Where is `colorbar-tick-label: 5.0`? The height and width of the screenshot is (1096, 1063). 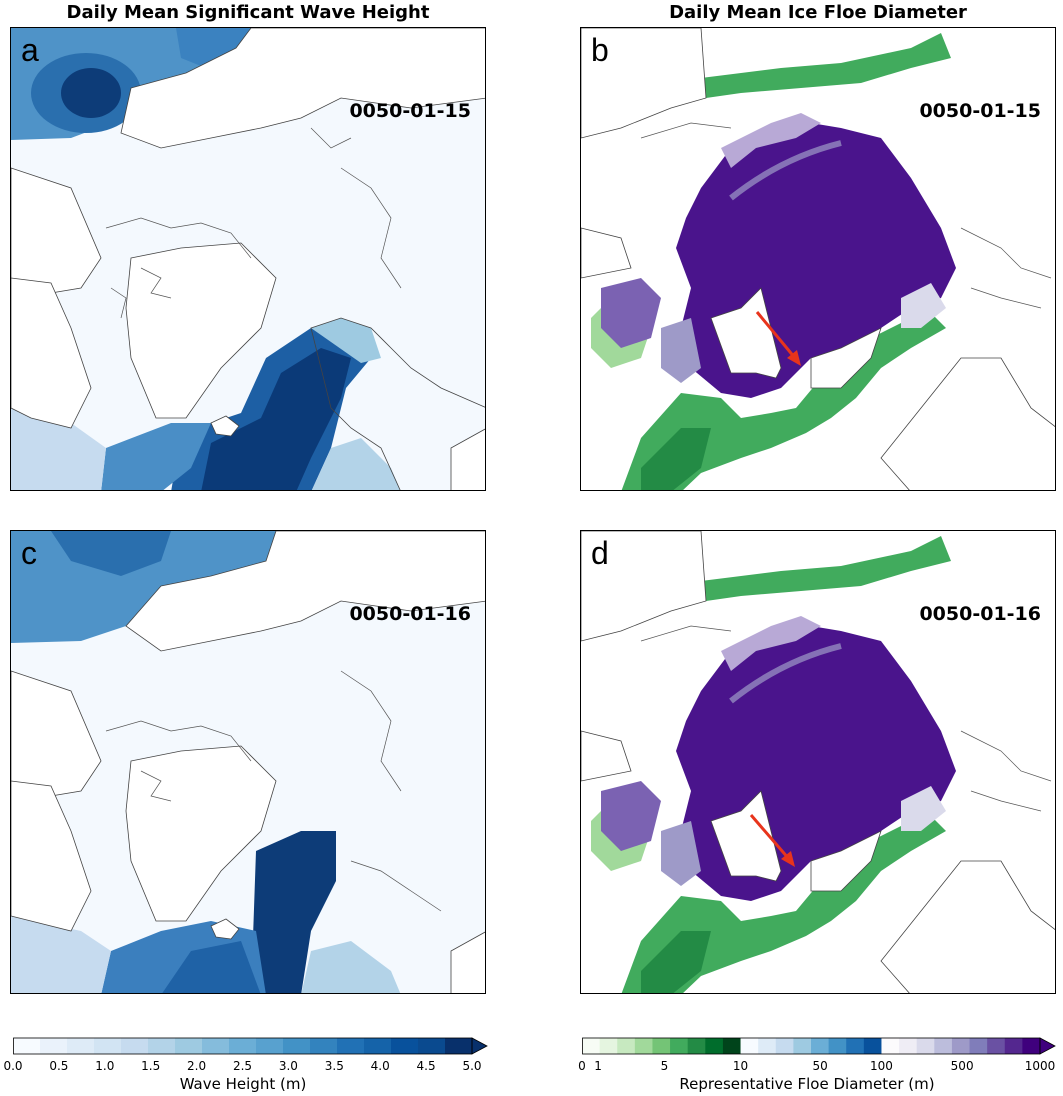 colorbar-tick-label: 5.0 is located at coordinates (472, 1066).